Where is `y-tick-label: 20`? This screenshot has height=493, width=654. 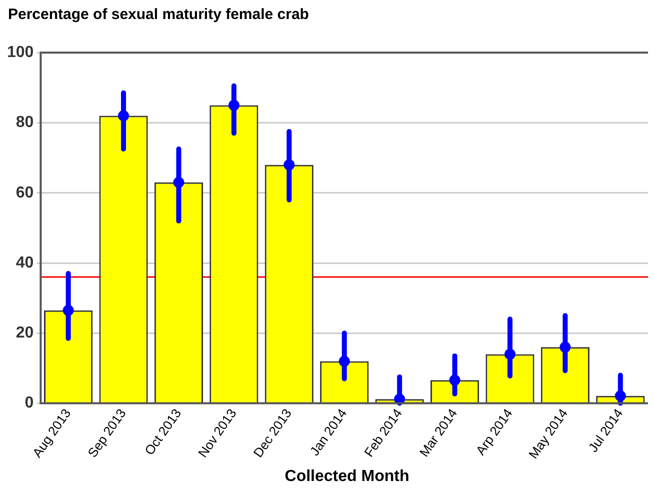
y-tick-label: 20 is located at coordinates (25, 333).